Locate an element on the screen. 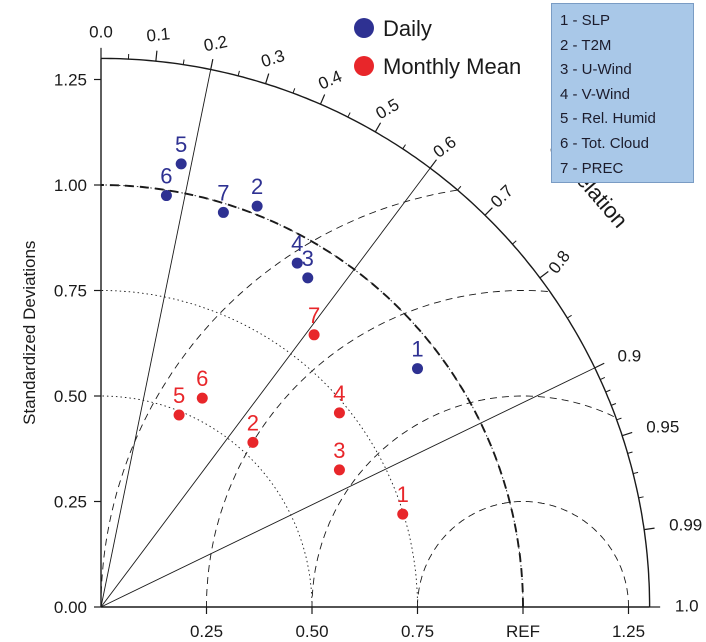  correlation-tick-label: 0.5 is located at coordinates (387, 109).